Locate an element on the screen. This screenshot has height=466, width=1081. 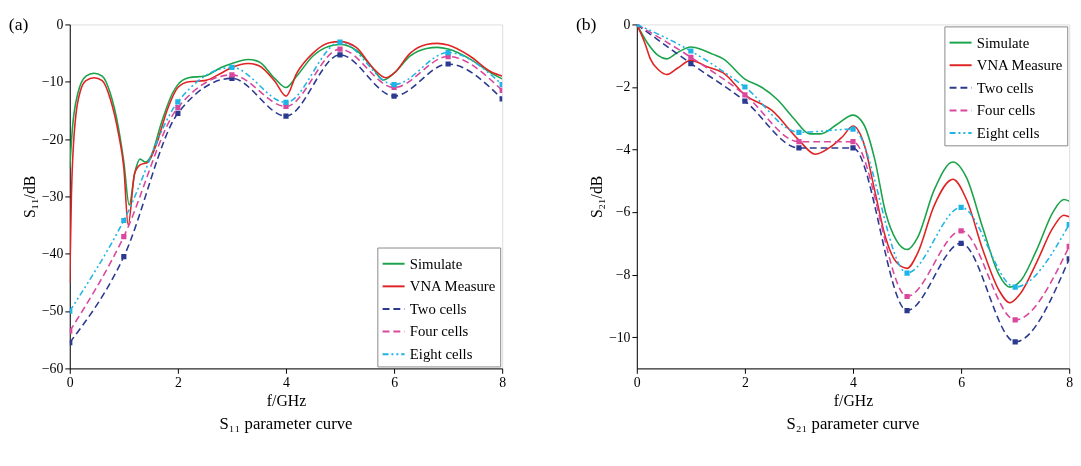
y-tick-label: −8 is located at coordinates (623, 275).